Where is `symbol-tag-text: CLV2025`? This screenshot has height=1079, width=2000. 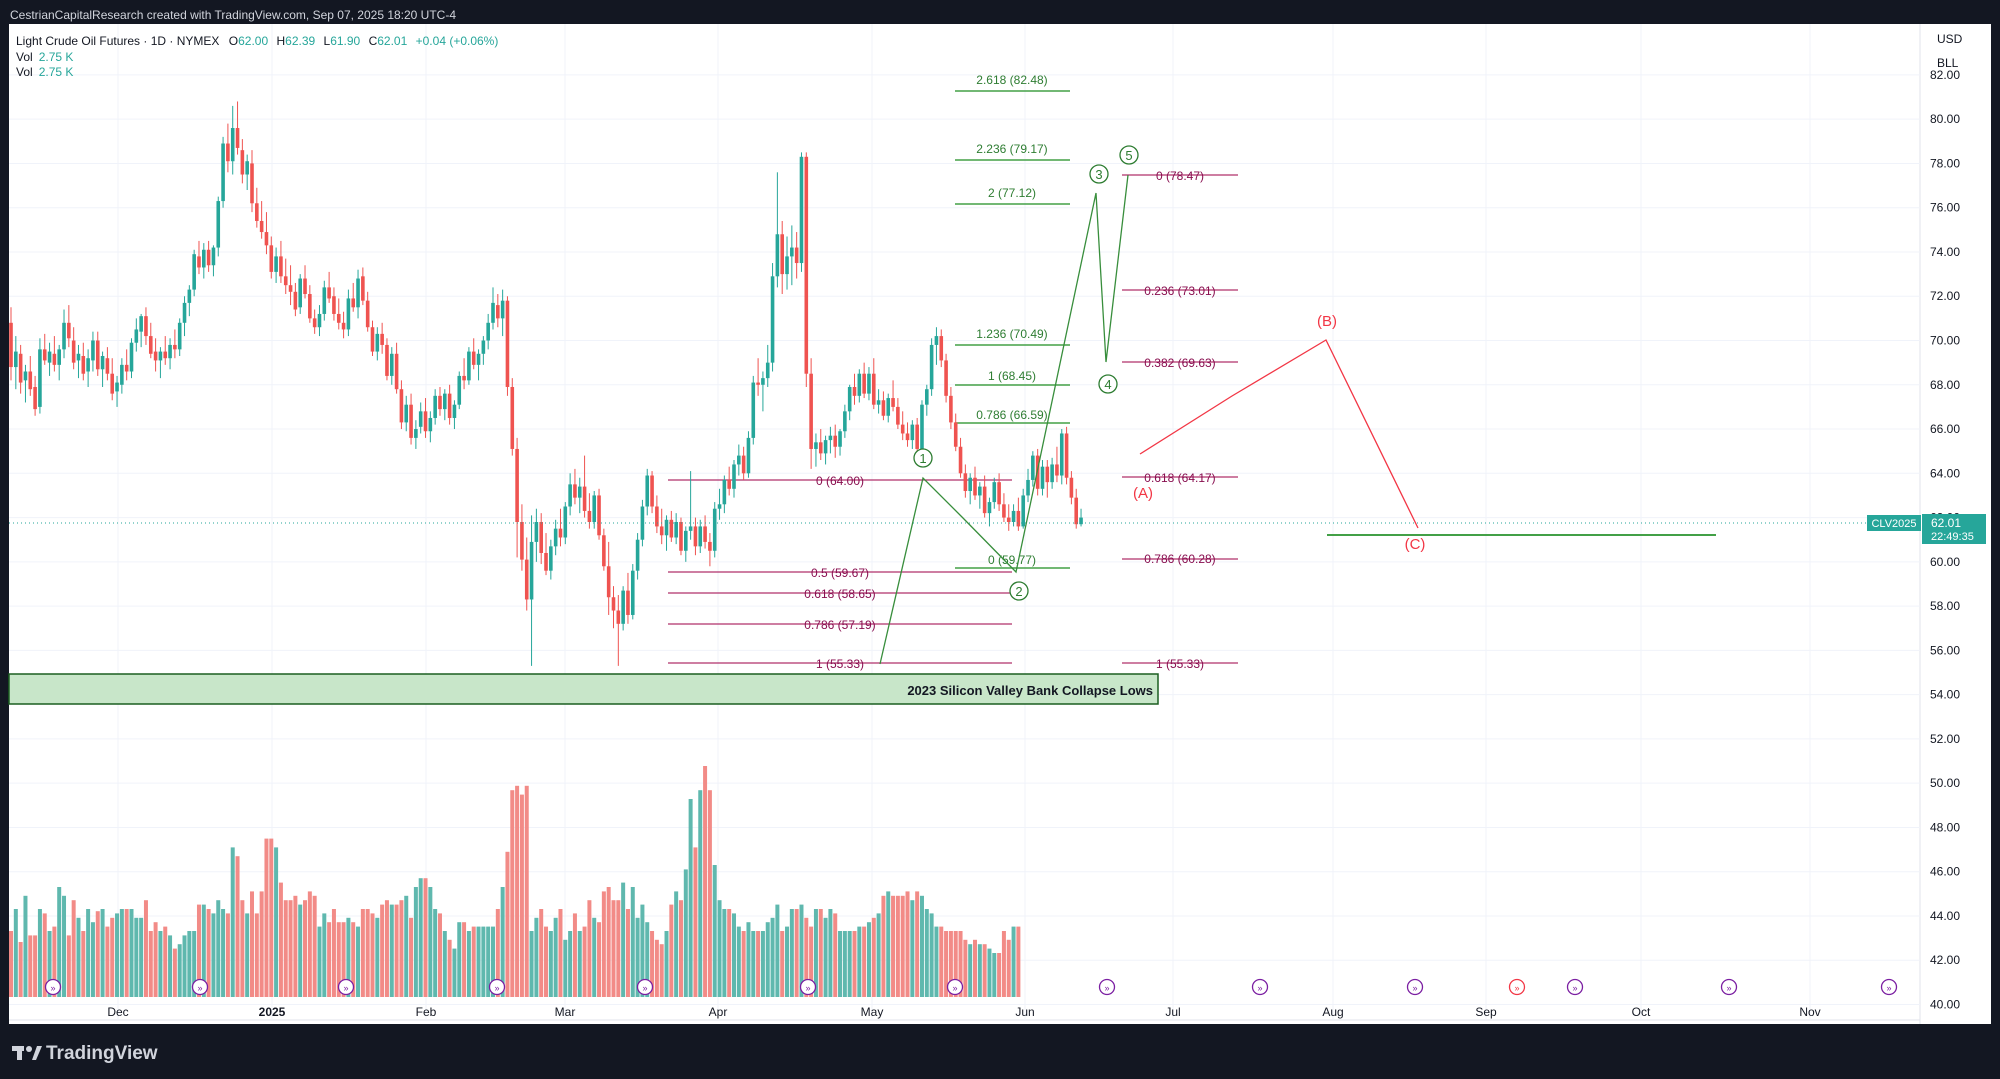 symbol-tag-text: CLV2025 is located at coordinates (1893, 524).